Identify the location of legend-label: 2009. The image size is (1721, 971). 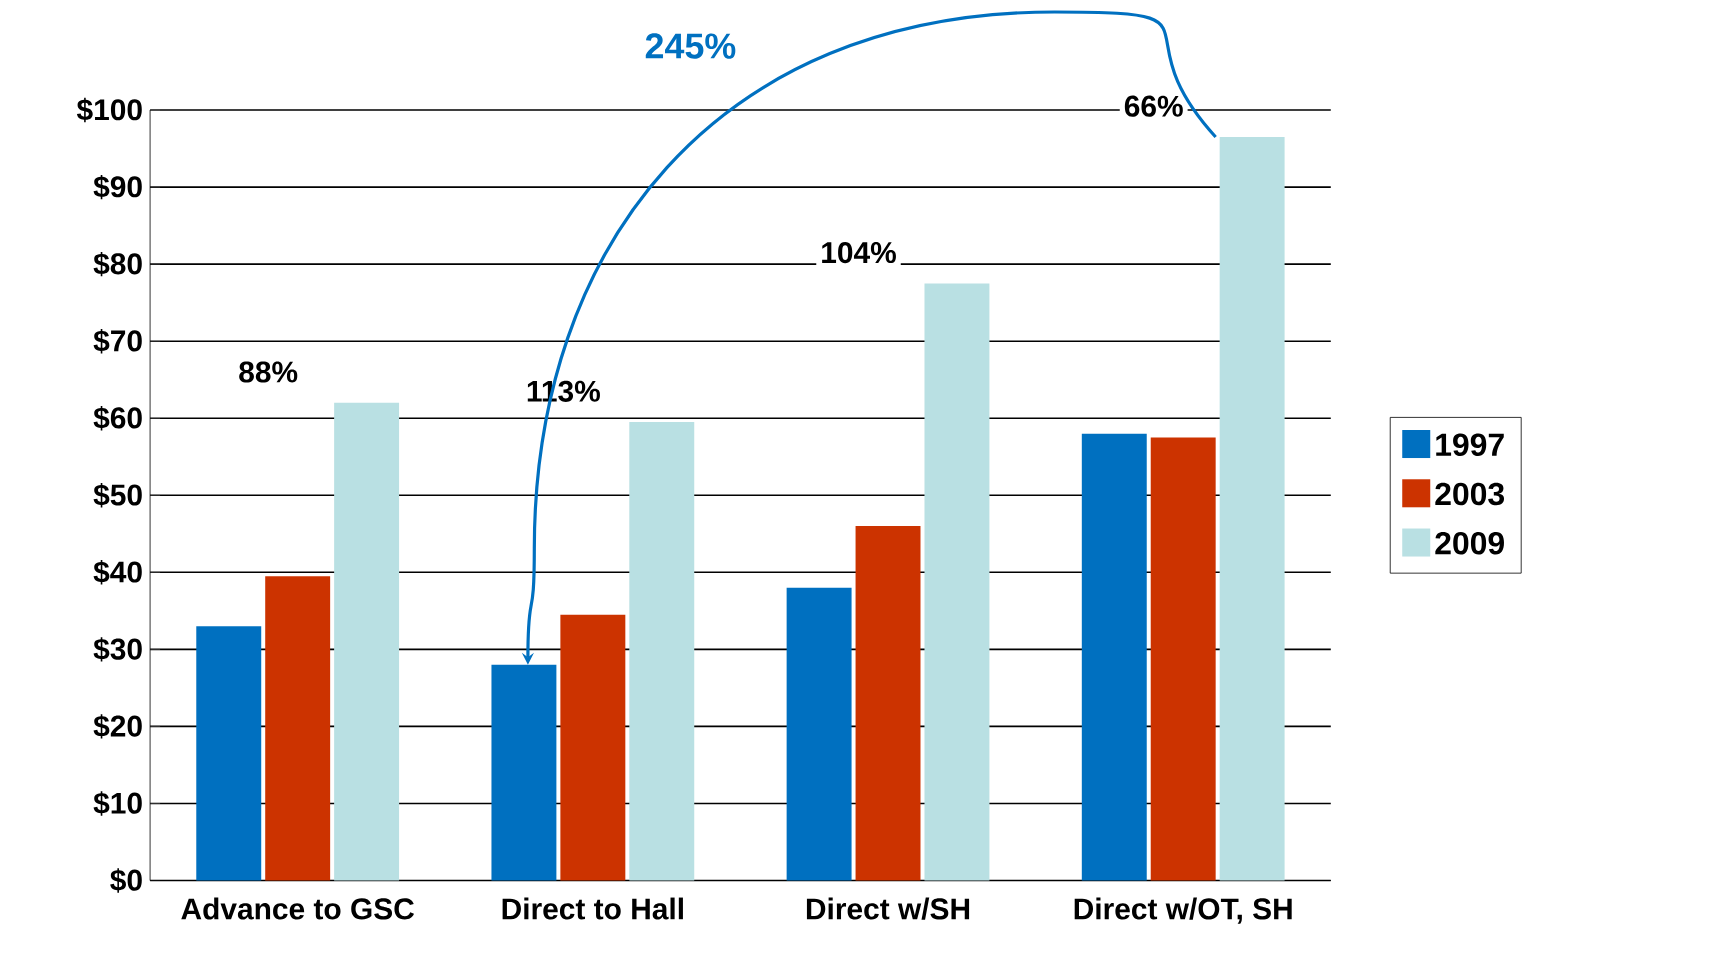
(1469, 543).